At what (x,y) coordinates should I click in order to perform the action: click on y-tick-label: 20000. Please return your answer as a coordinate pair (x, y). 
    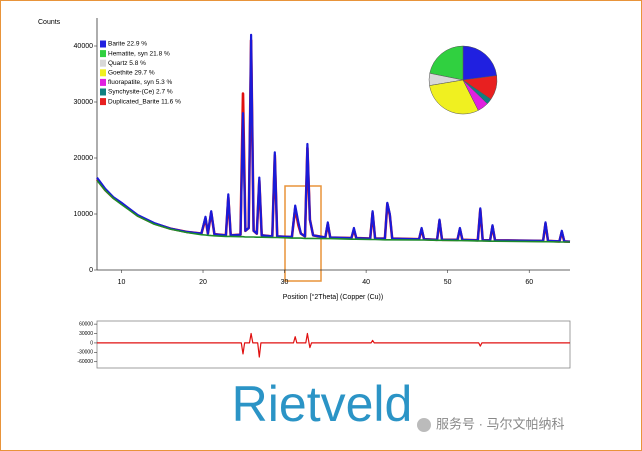
    Looking at the image, I should click on (84, 158).